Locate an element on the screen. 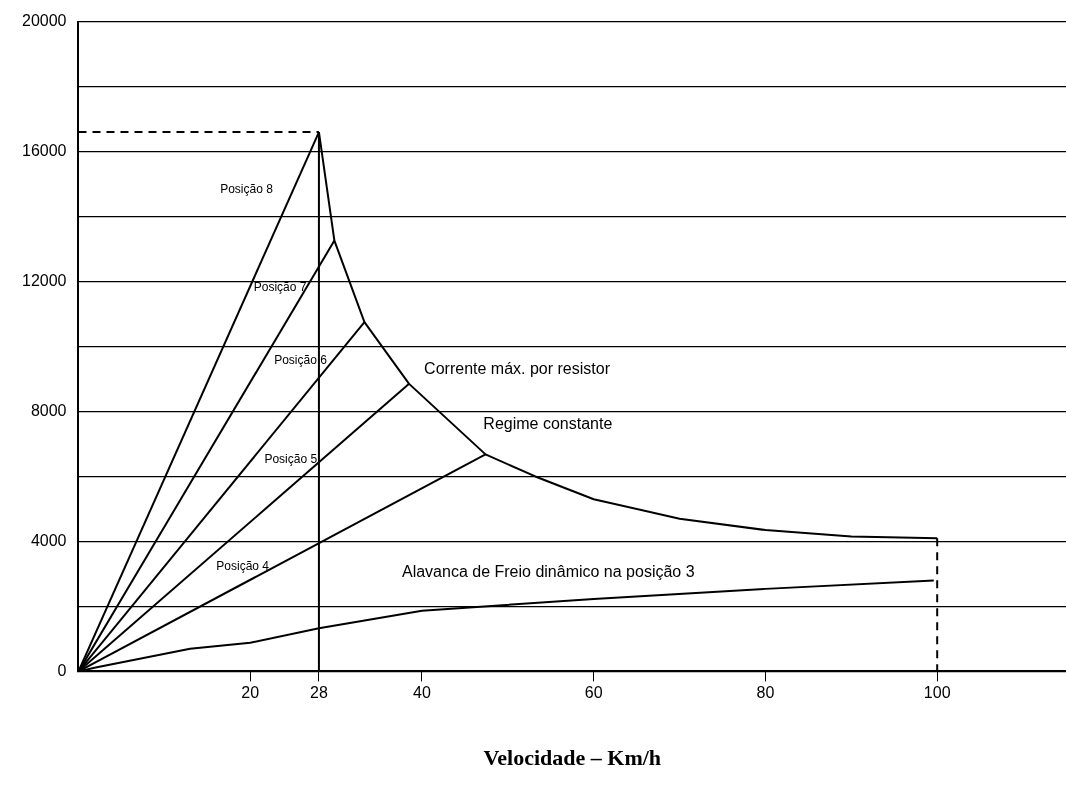  annotation: Regime constante is located at coordinates (548, 423).